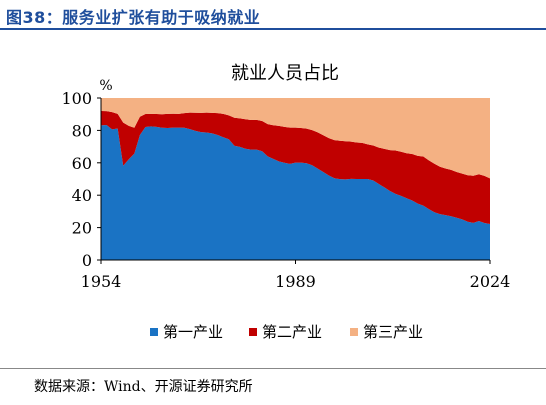 Image resolution: width=546 pixels, height=405 pixels. Describe the element at coordinates (295, 138) in the screenshot. I see `area-tertiary-industry` at that location.